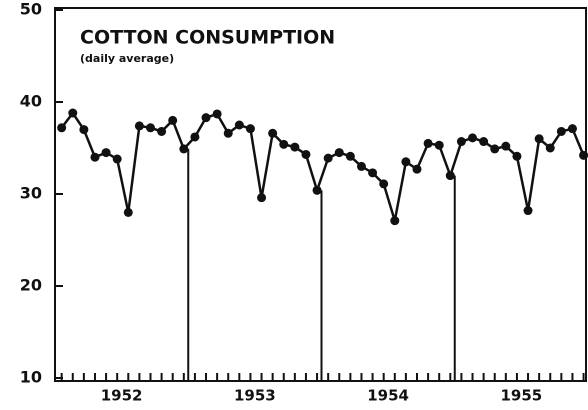  Describe the element at coordinates (31, 193) in the screenshot. I see `y-tick-label: 30` at that location.